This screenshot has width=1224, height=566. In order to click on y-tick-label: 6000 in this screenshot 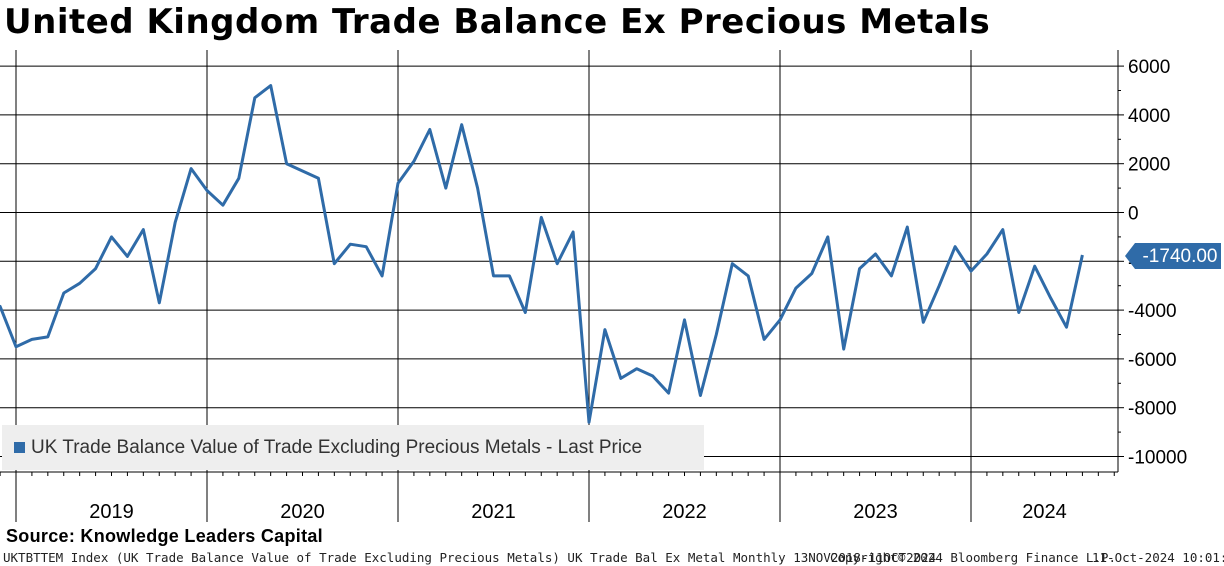, I will do `click(1149, 67)`.